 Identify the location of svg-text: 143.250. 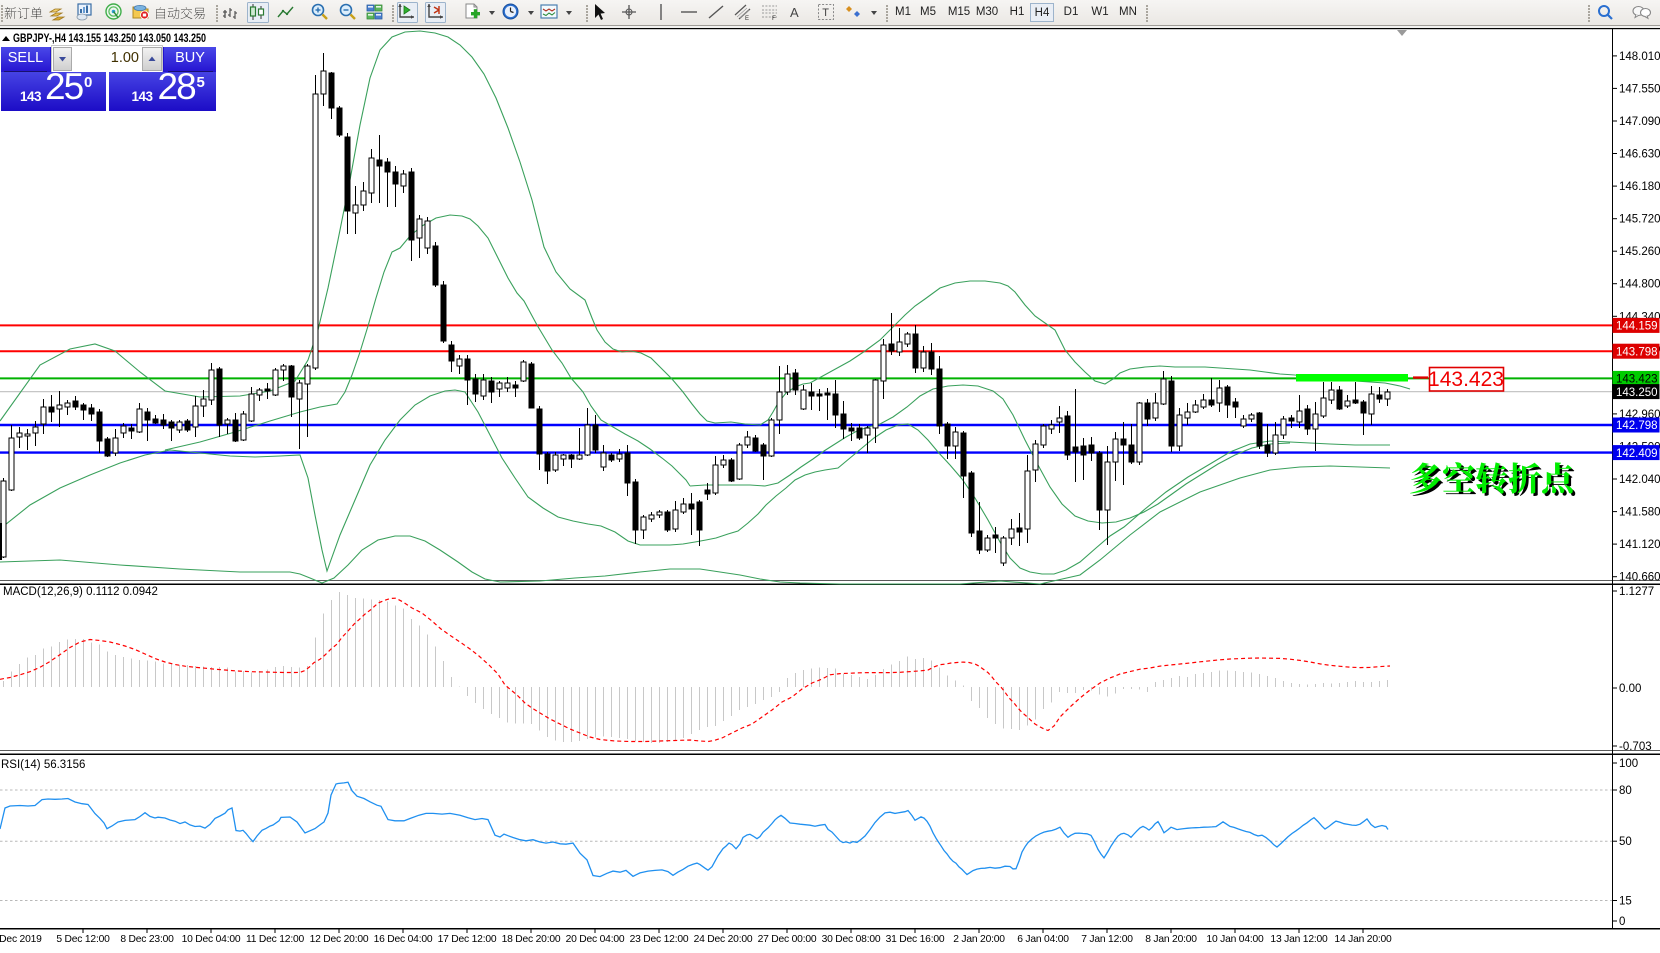
(1637, 393).